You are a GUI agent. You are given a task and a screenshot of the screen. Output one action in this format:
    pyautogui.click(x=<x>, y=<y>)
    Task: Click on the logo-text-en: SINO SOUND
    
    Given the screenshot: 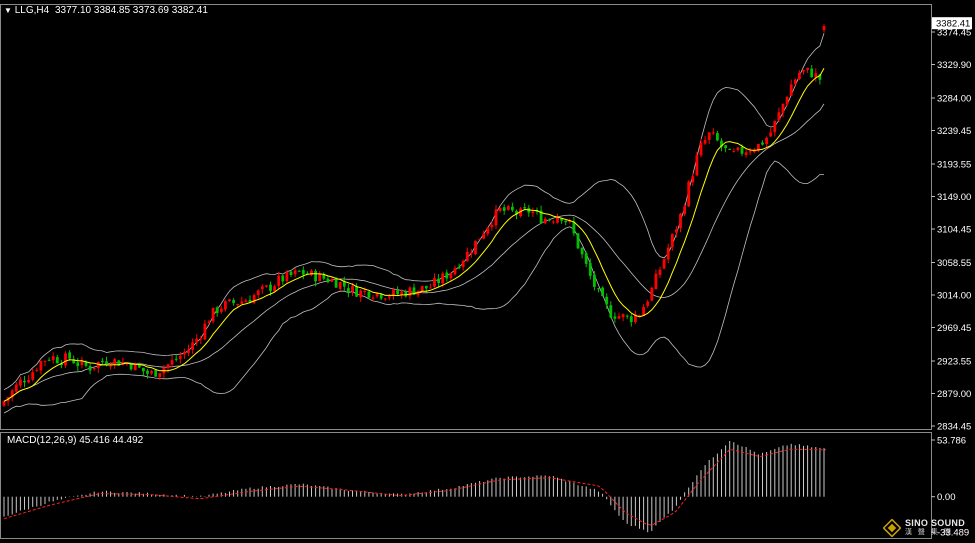 What is the action you would take?
    pyautogui.click(x=934, y=523)
    